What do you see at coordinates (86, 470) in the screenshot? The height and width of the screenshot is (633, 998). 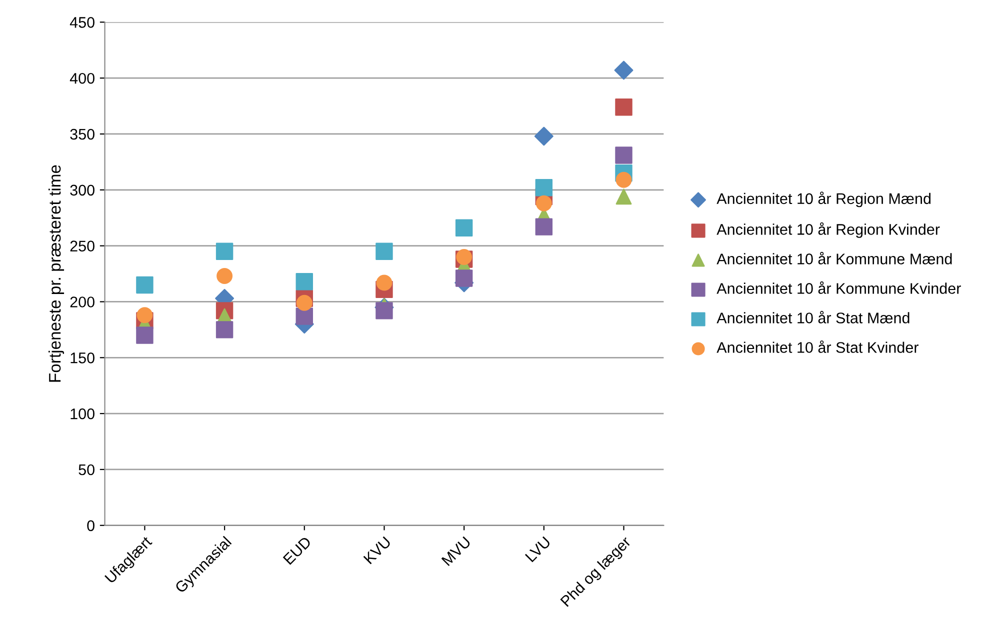 I see `y-tick-label: 50` at bounding box center [86, 470].